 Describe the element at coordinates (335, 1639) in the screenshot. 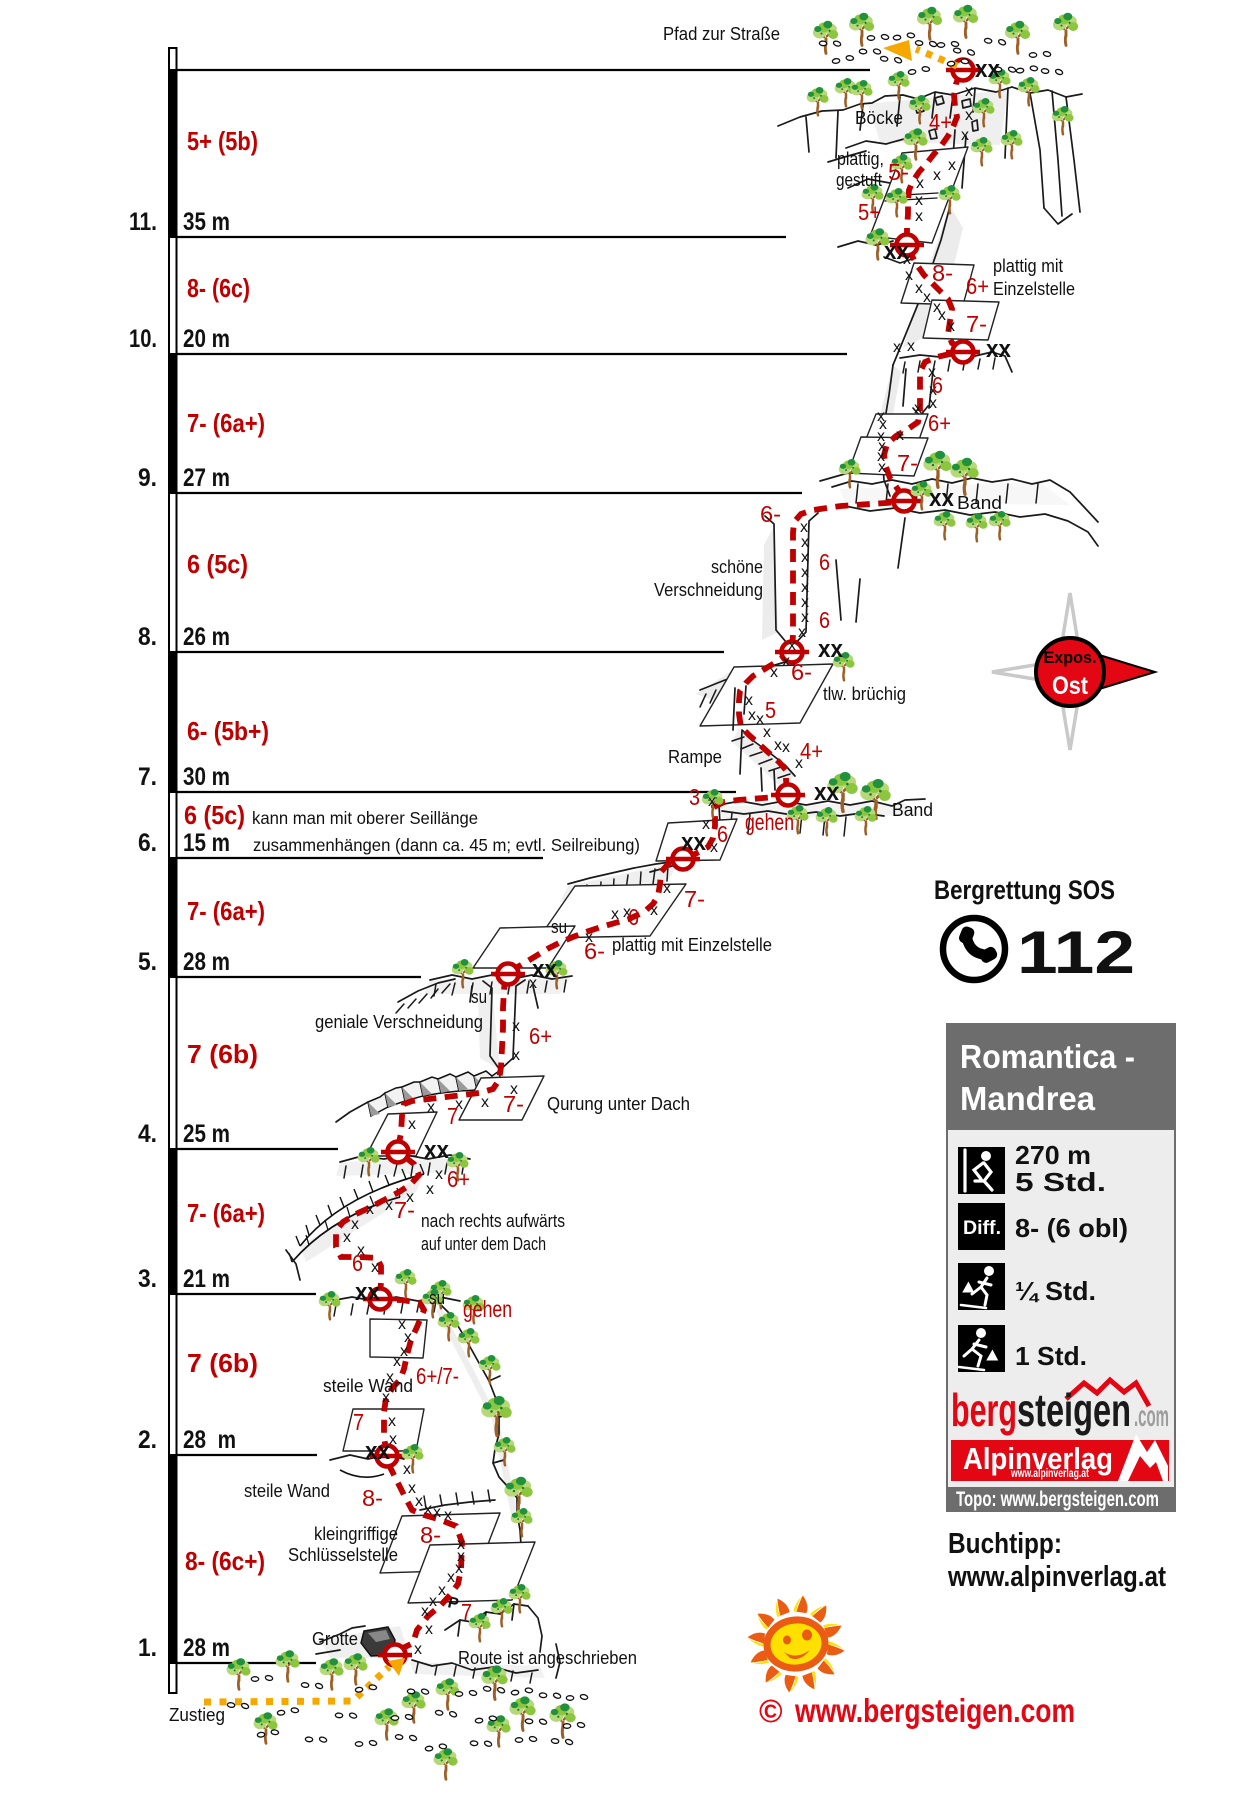

I see `svg-text: Grotte` at that location.